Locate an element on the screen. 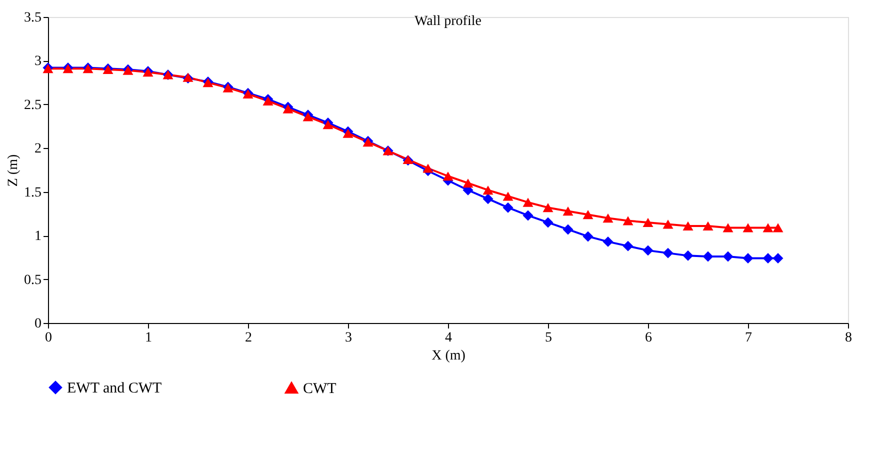  chart-title: Wall profile is located at coordinates (448, 21).